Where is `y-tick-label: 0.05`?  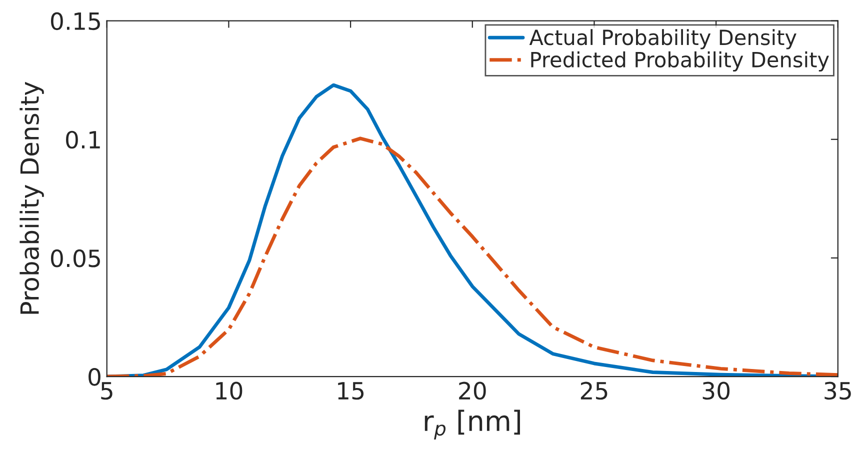
y-tick-label: 0.05 is located at coordinates (75, 258).